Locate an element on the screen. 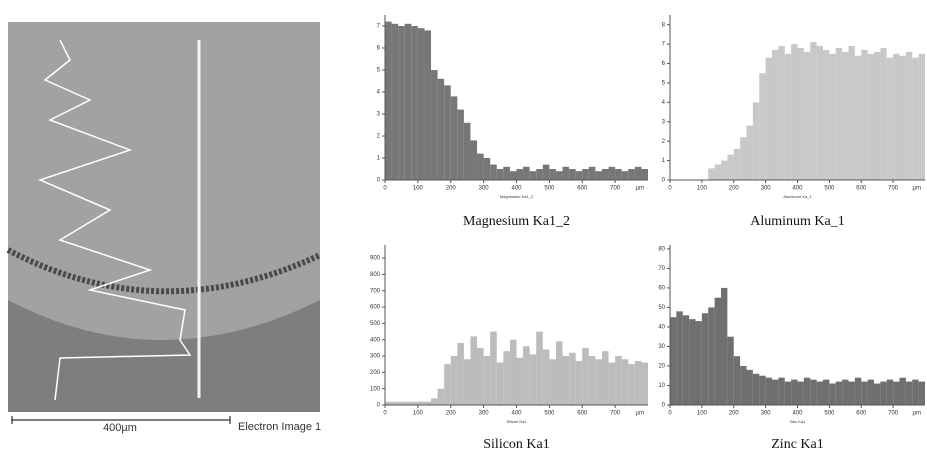 This screenshot has height=456, width=927. chart-title: Aluminum Ka_1 is located at coordinates (797, 221).